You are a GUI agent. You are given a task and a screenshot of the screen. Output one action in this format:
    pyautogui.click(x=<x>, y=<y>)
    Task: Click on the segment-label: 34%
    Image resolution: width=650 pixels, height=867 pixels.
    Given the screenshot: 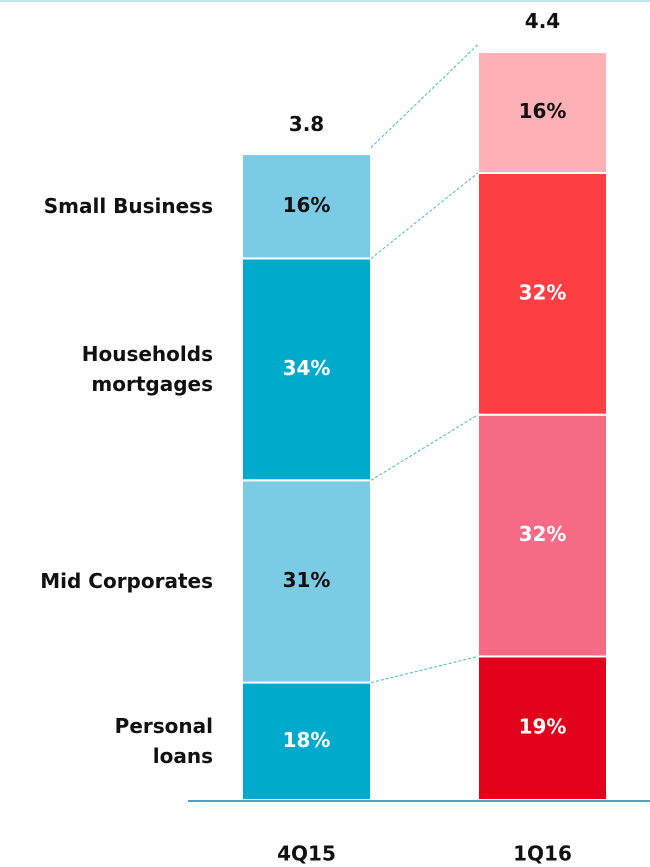 What is the action you would take?
    pyautogui.click(x=307, y=368)
    